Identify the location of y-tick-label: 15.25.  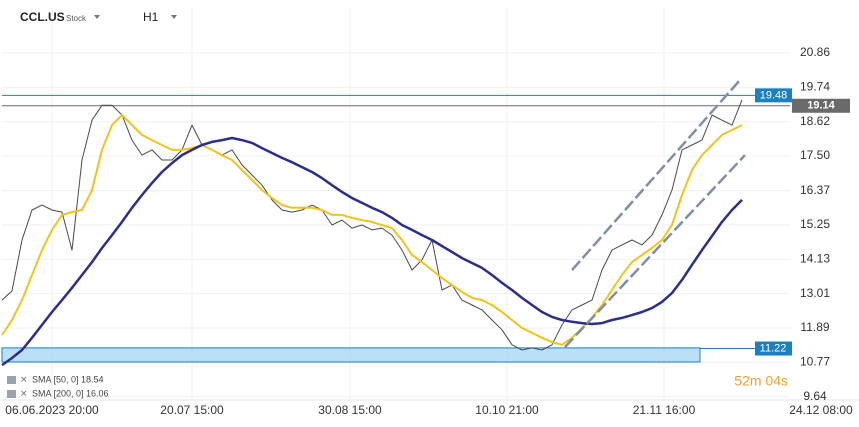
(815, 224).